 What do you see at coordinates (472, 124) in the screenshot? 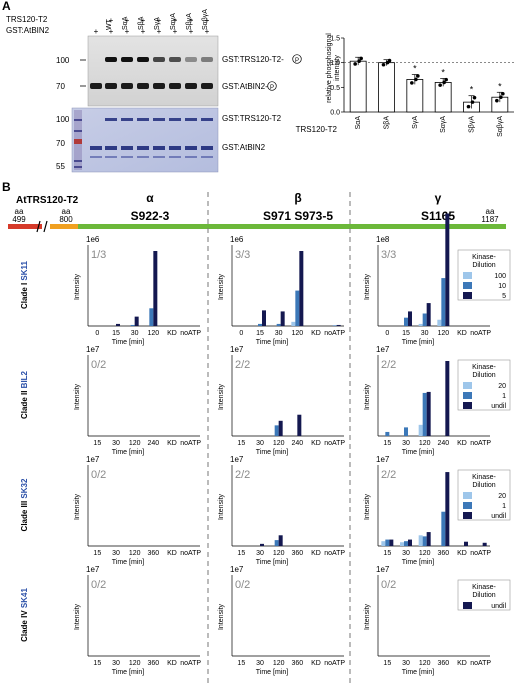
I see `chart-a-category: SβγA` at bounding box center [472, 124].